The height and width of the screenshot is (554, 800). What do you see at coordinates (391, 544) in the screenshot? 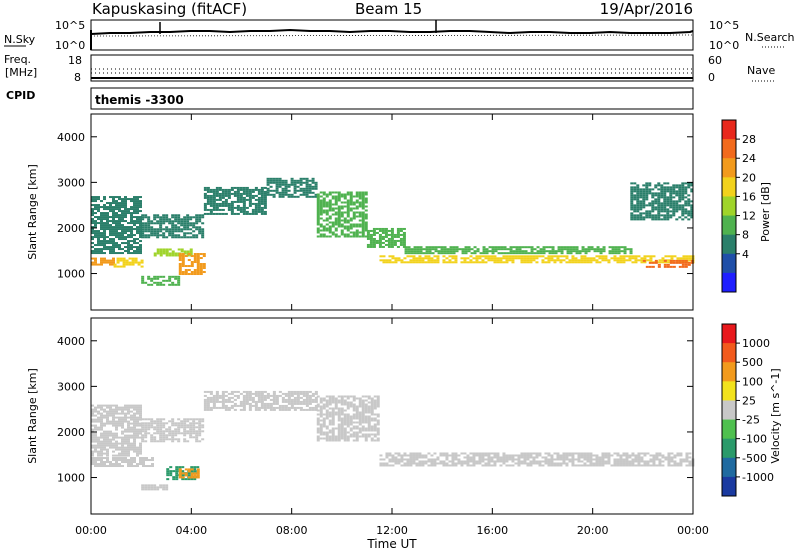
I see `time-axis-label: Time UT` at bounding box center [391, 544].